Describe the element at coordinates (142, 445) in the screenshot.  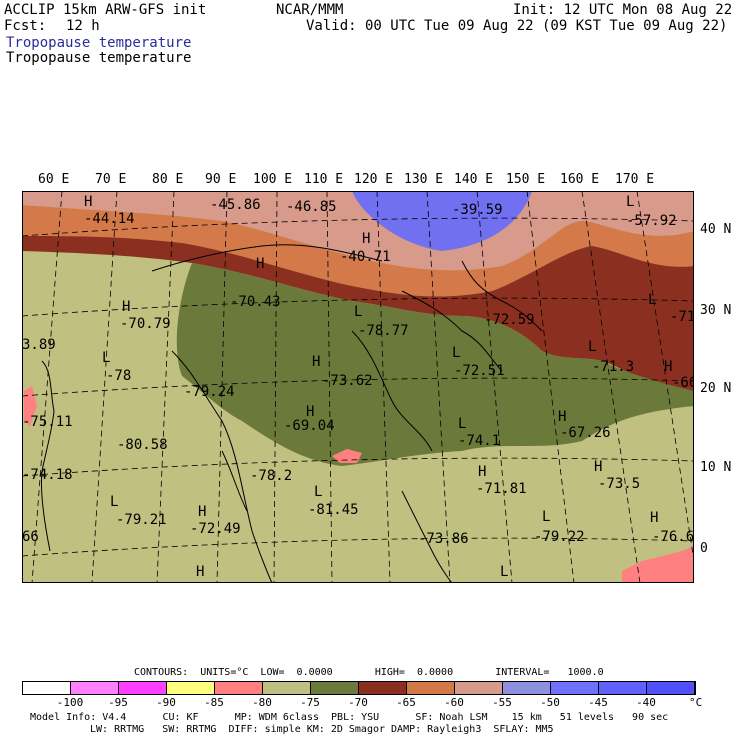
I see `temperature-value: -80.58` at that location.